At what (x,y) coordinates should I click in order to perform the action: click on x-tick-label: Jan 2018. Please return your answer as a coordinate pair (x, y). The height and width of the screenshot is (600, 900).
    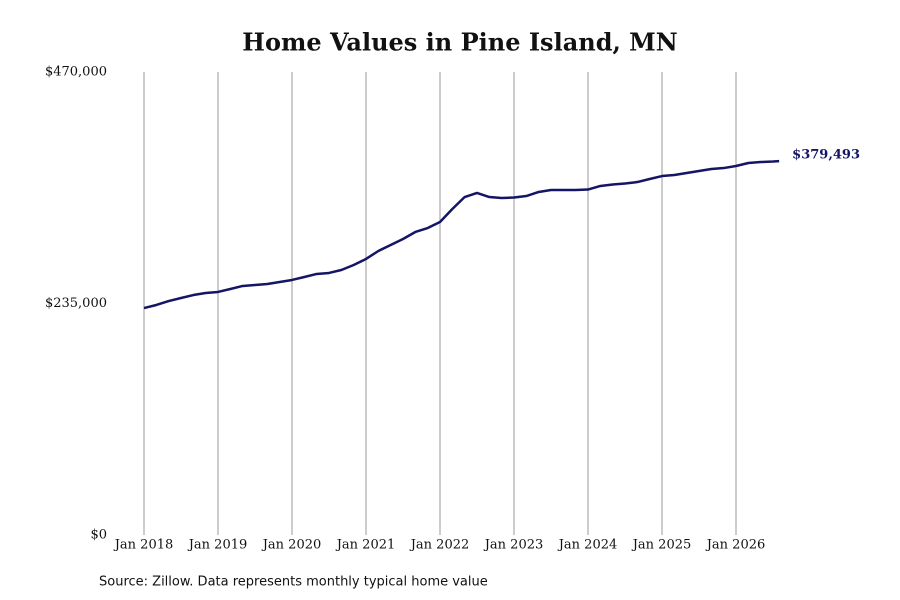
    Looking at the image, I should click on (143, 545).